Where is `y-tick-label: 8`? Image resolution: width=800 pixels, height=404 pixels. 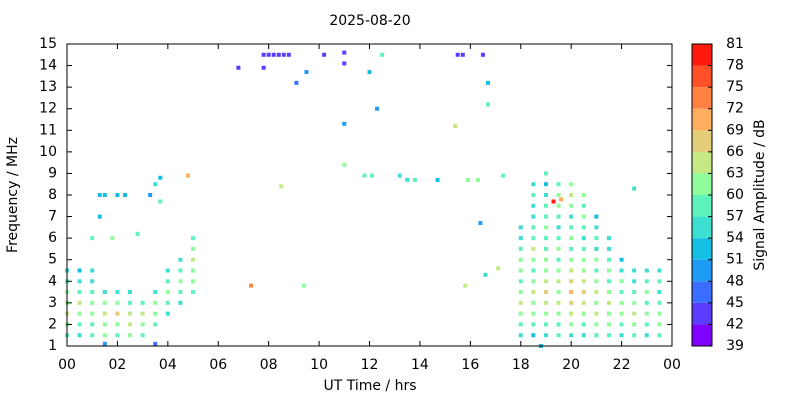 y-tick-label: 8 is located at coordinates (52, 195).